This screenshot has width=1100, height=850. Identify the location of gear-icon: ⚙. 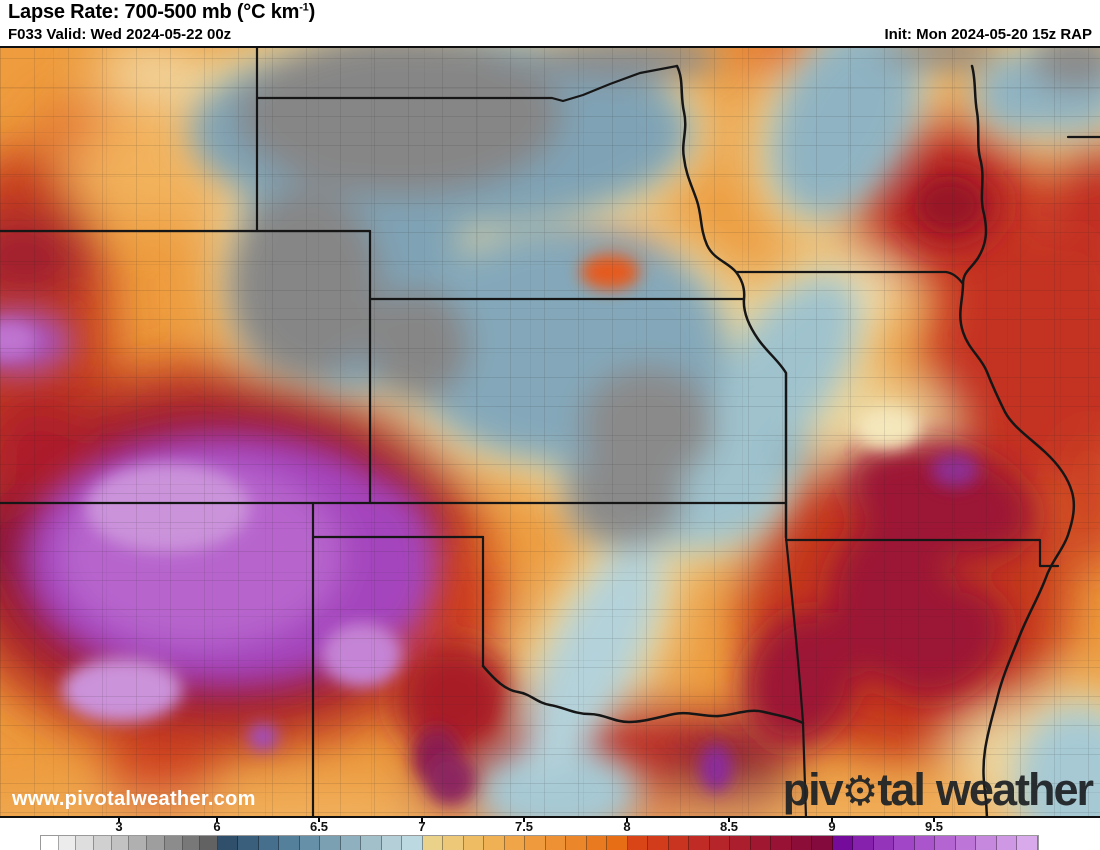
(860, 791).